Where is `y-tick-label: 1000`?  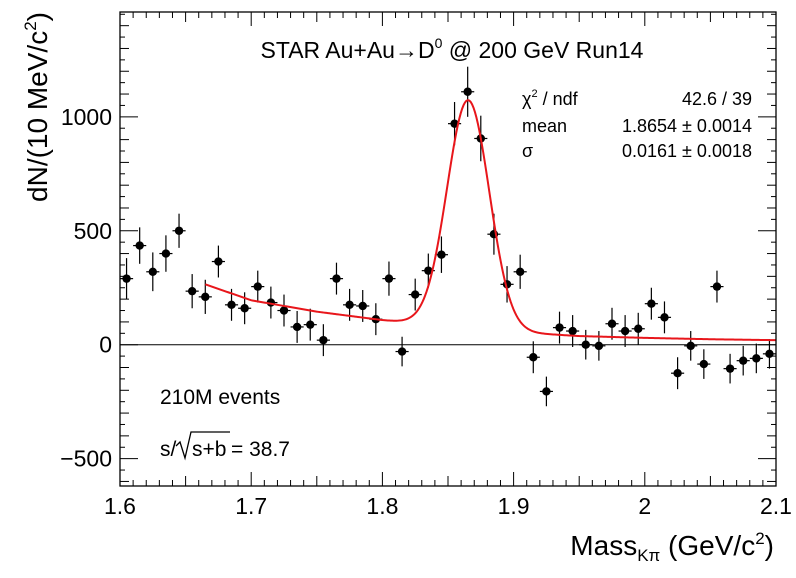 y-tick-label: 1000 is located at coordinates (86, 117).